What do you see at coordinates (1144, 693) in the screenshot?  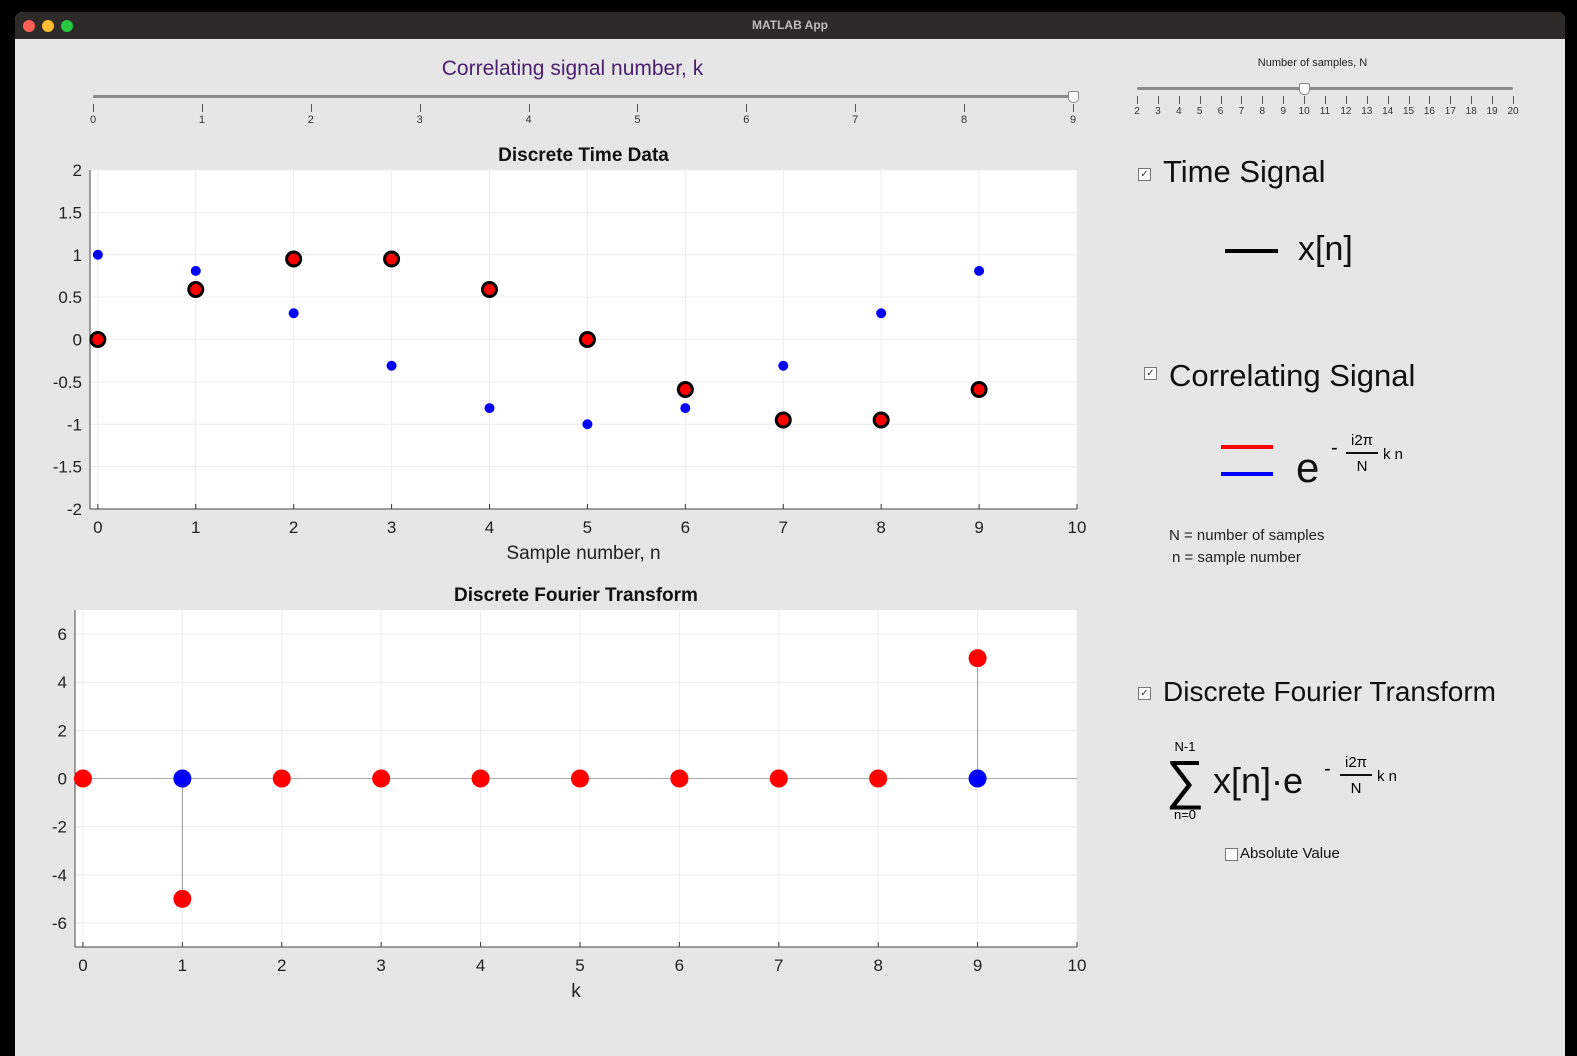 I see `dft-checkbox: ✓` at bounding box center [1144, 693].